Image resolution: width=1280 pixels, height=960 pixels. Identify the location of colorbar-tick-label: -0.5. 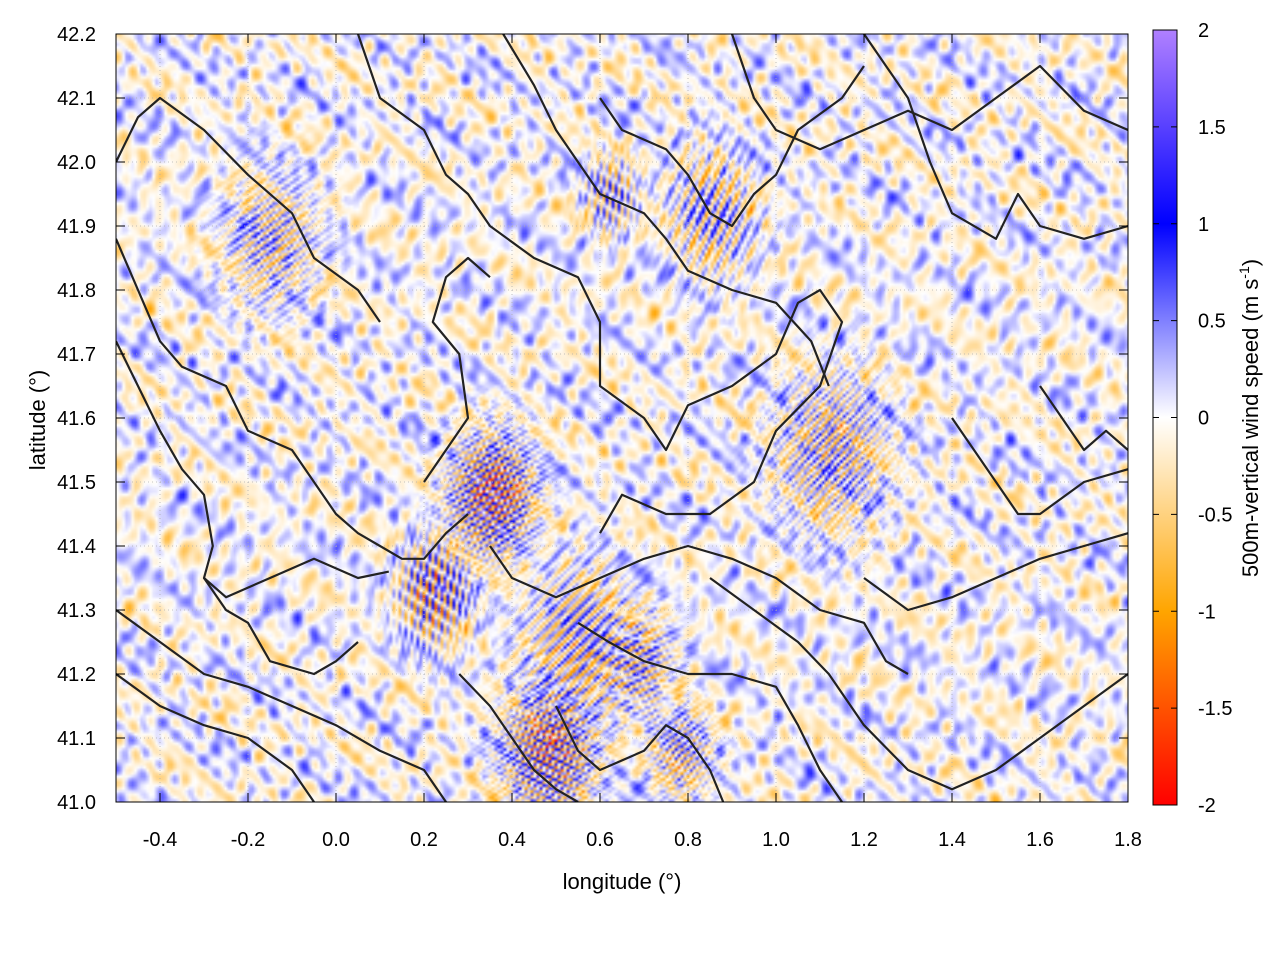
(1215, 515).